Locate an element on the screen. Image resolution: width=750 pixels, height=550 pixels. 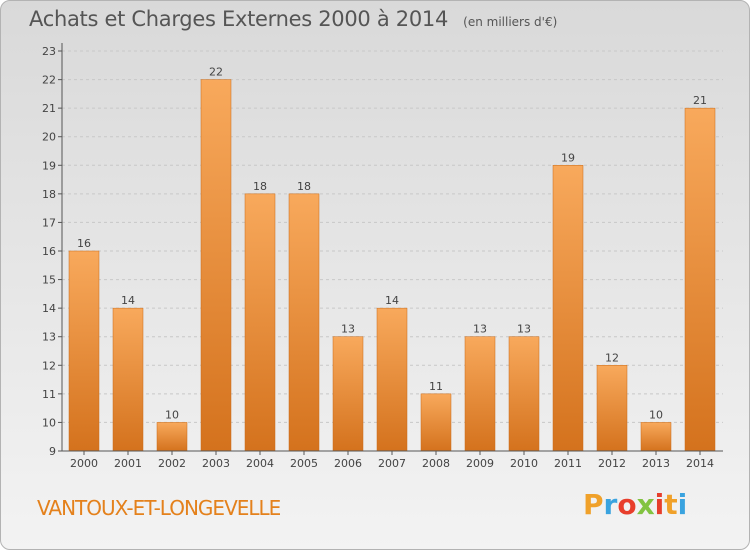
x-tick-label: 2014 is located at coordinates (700, 463).